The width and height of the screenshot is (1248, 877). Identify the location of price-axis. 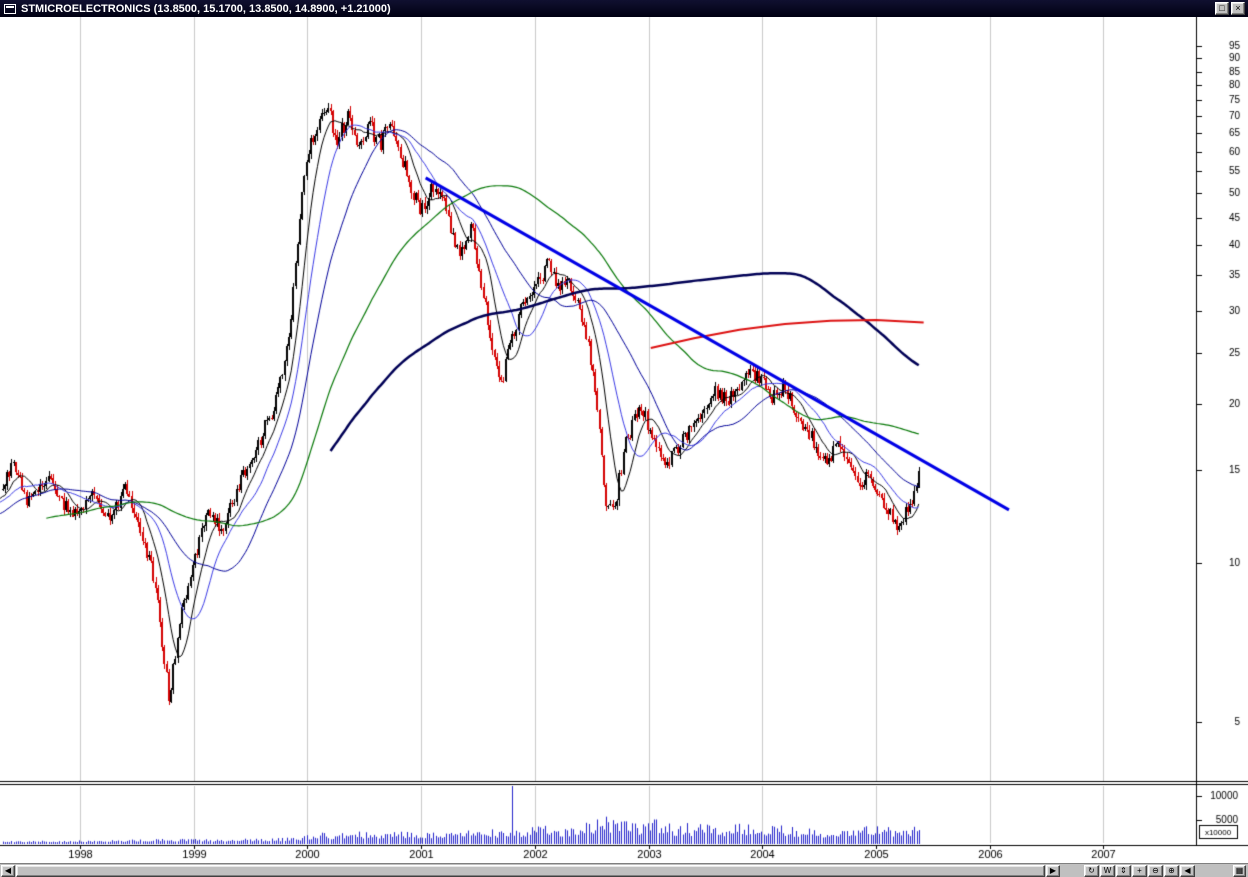
(1222, 399).